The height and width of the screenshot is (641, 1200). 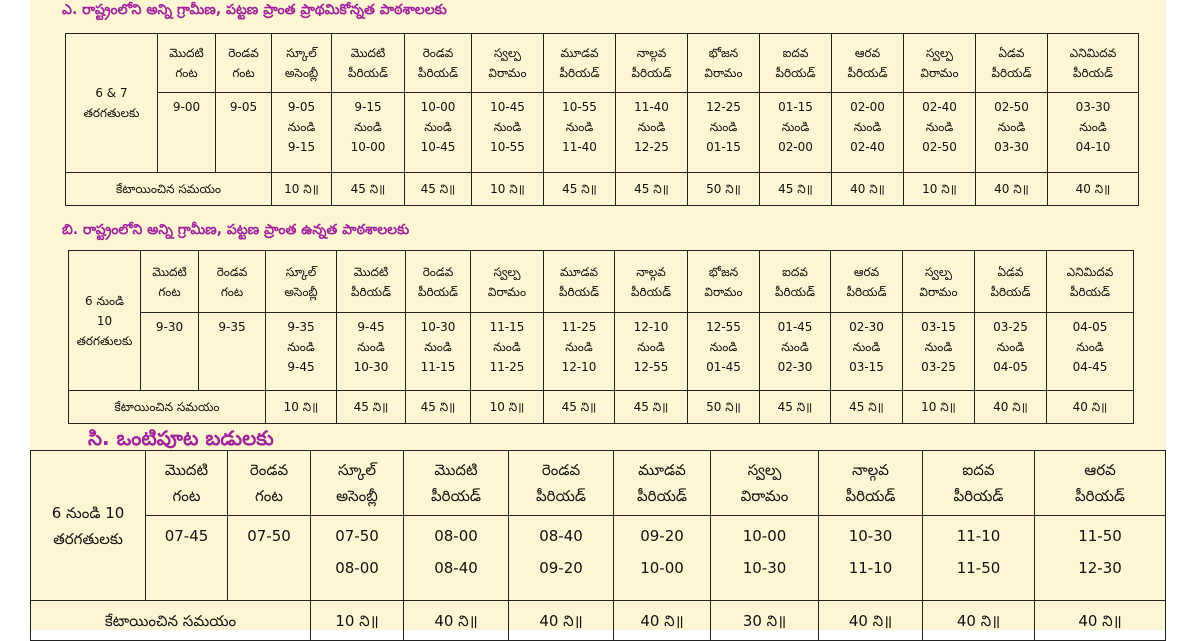 I want to click on time-cell-line: 10-00, so click(x=662, y=568).